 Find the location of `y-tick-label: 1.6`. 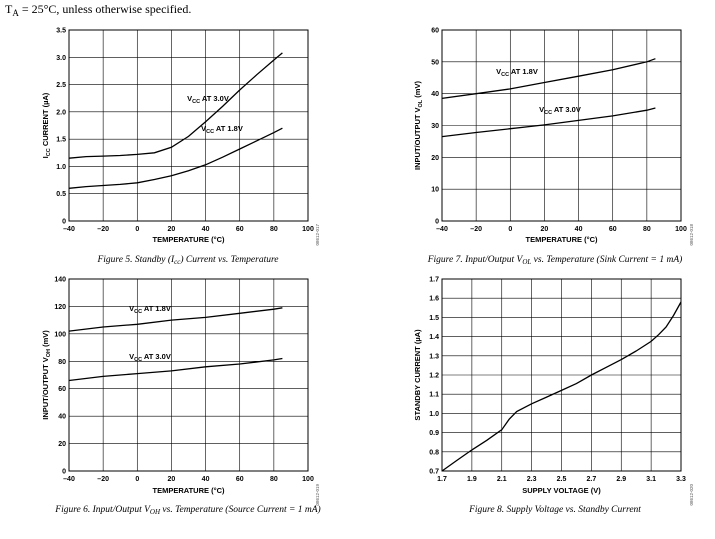

y-tick-label: 1.6 is located at coordinates (434, 299).